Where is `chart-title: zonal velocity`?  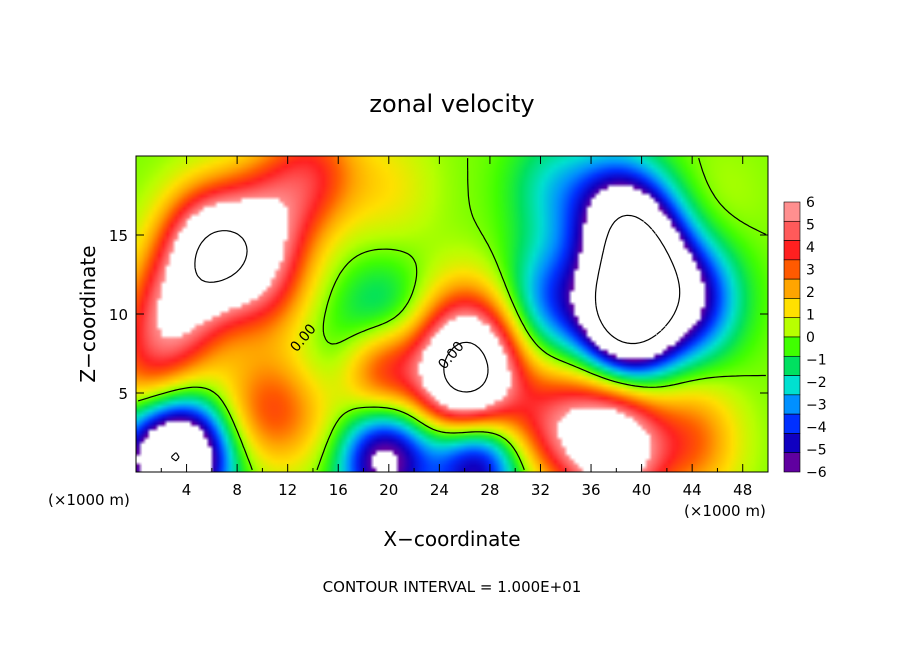
chart-title: zonal velocity is located at coordinates (451, 104).